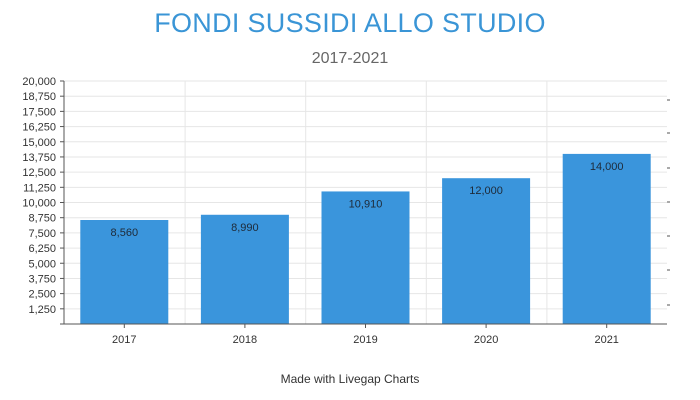  I want to click on x-tick-label-2019: 2019, so click(365, 340).